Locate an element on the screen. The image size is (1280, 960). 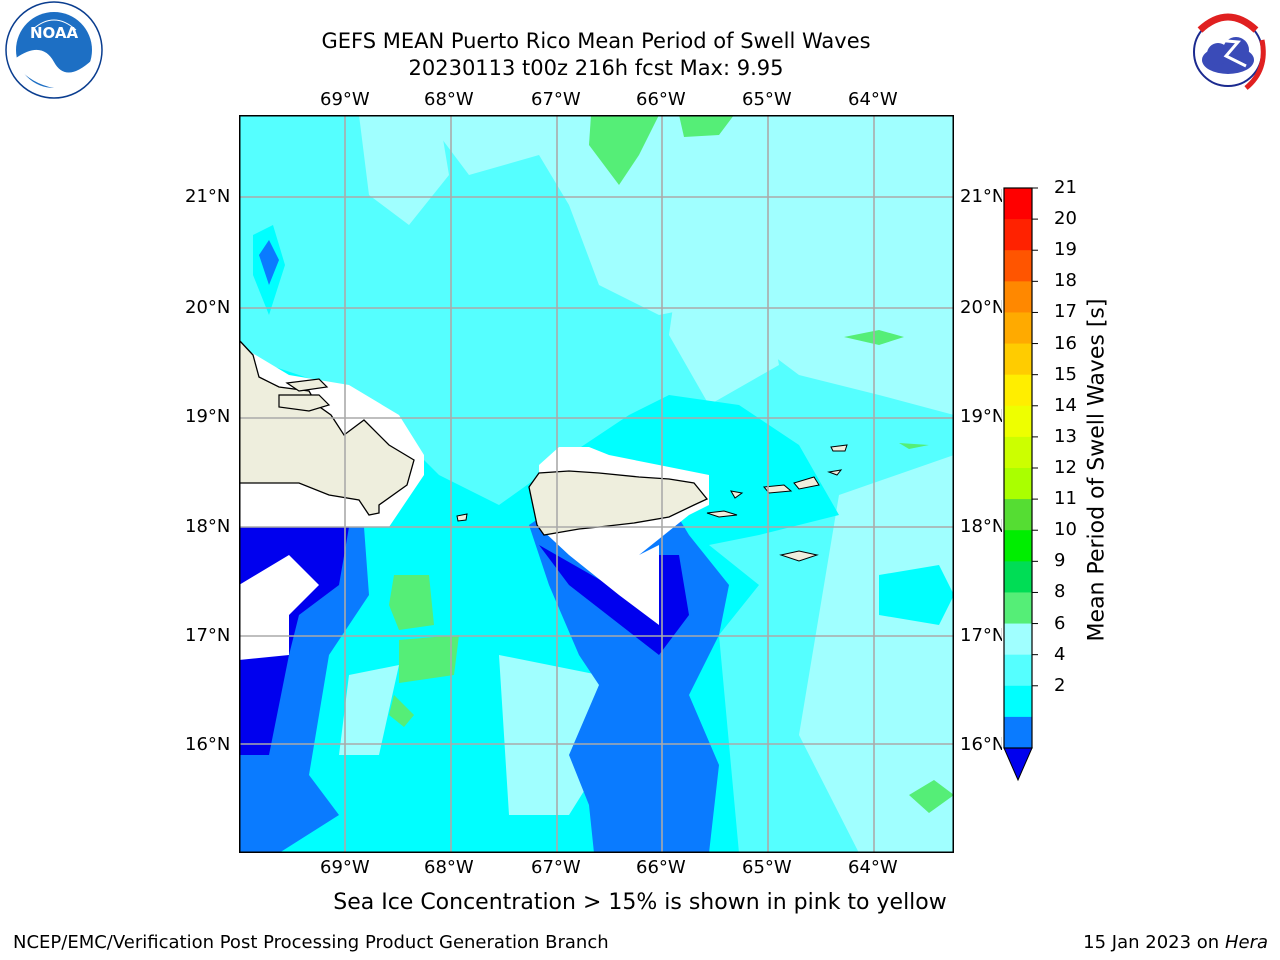
lat-label-right: 17°N is located at coordinates (981, 635).